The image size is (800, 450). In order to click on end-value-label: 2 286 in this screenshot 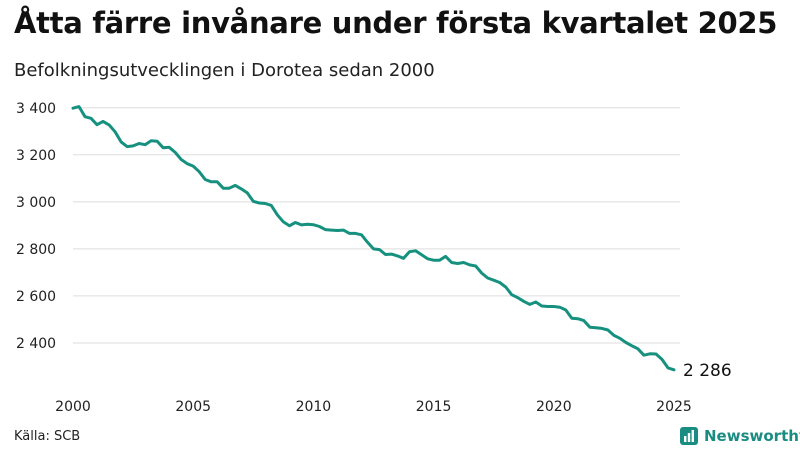, I will do `click(707, 371)`.